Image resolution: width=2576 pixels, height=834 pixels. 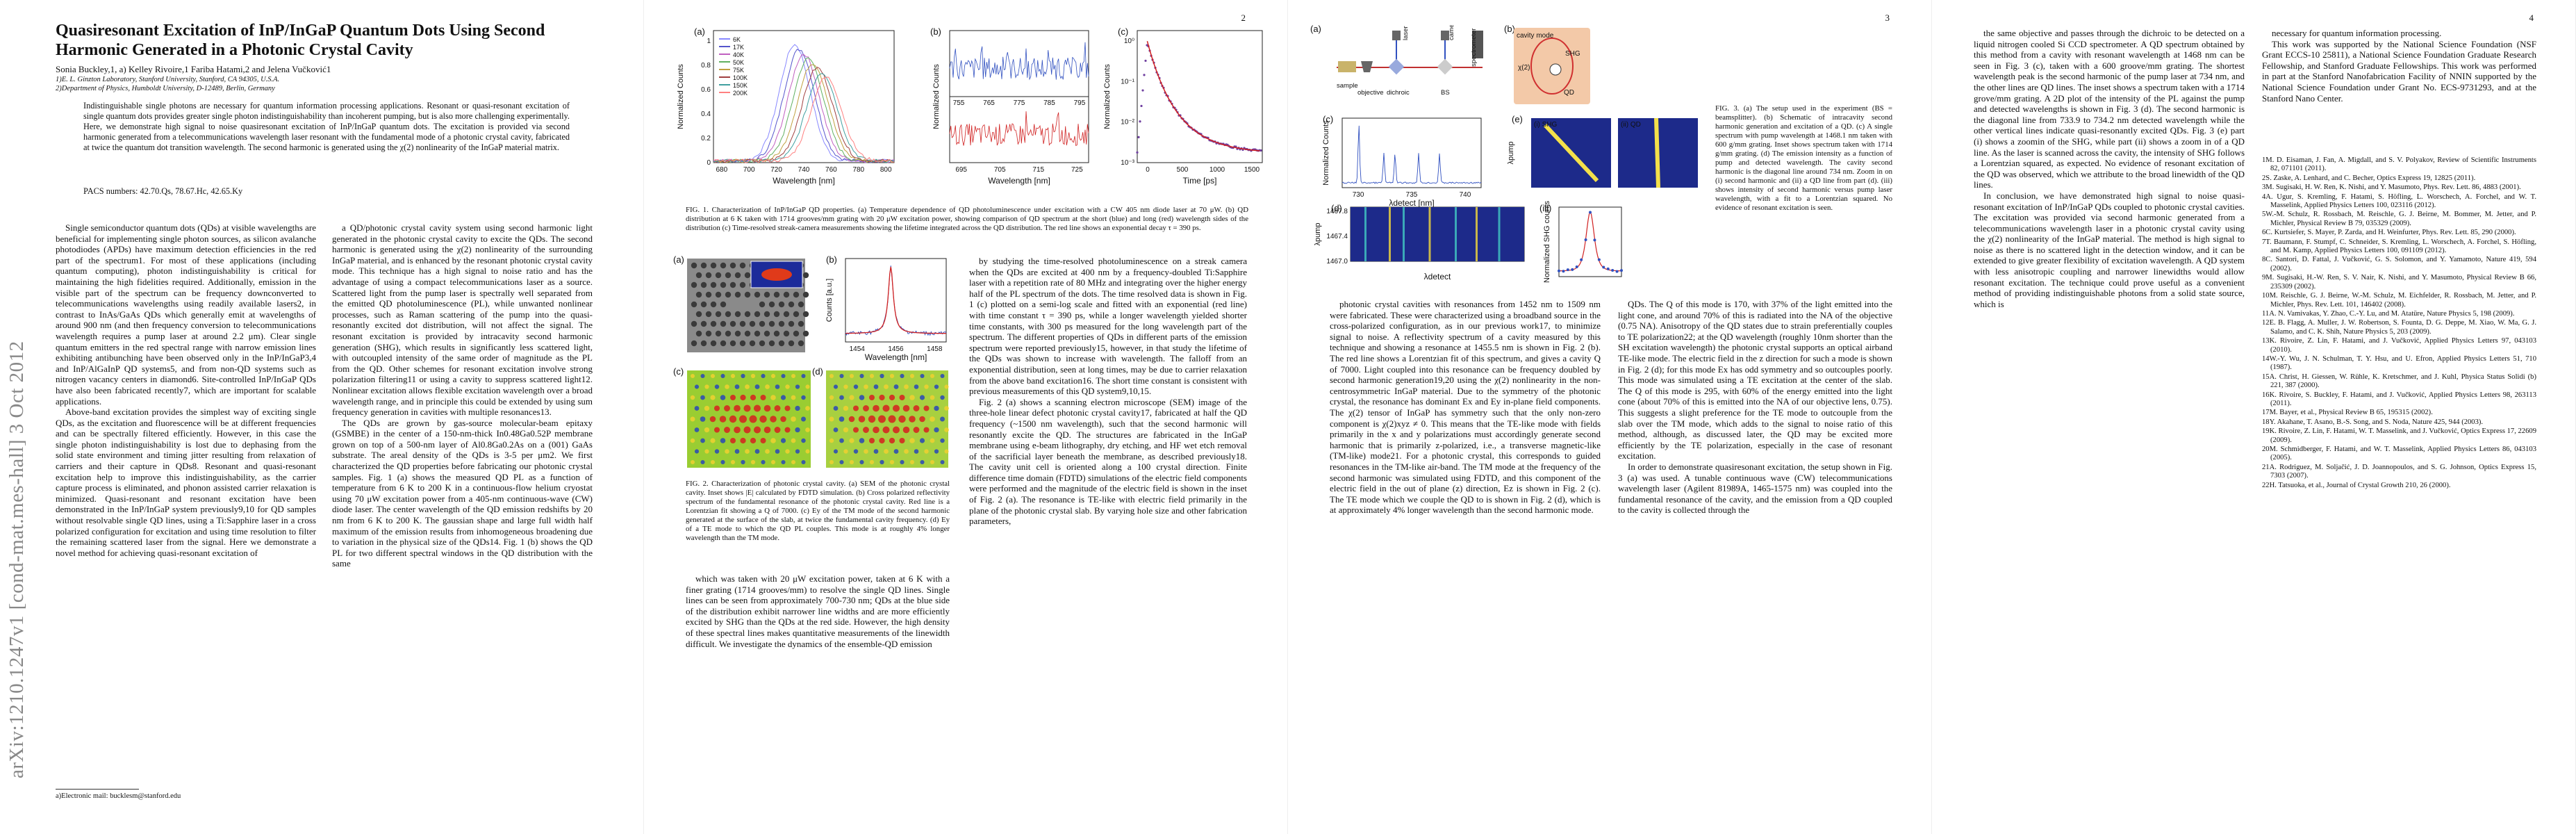 I want to click on component-label: spectrometer, so click(x=1474, y=47).